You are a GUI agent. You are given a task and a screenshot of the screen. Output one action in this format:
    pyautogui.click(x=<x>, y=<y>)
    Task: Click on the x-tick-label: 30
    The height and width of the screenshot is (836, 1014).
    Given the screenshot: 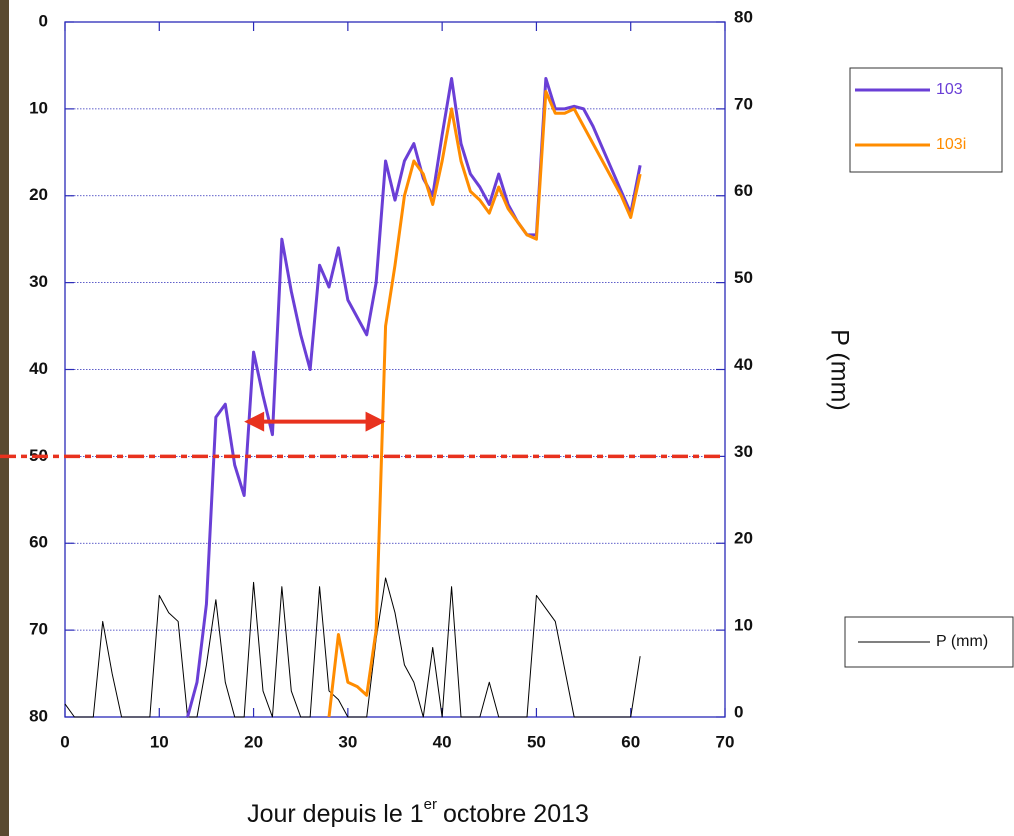 What is the action you would take?
    pyautogui.click(x=347, y=741)
    